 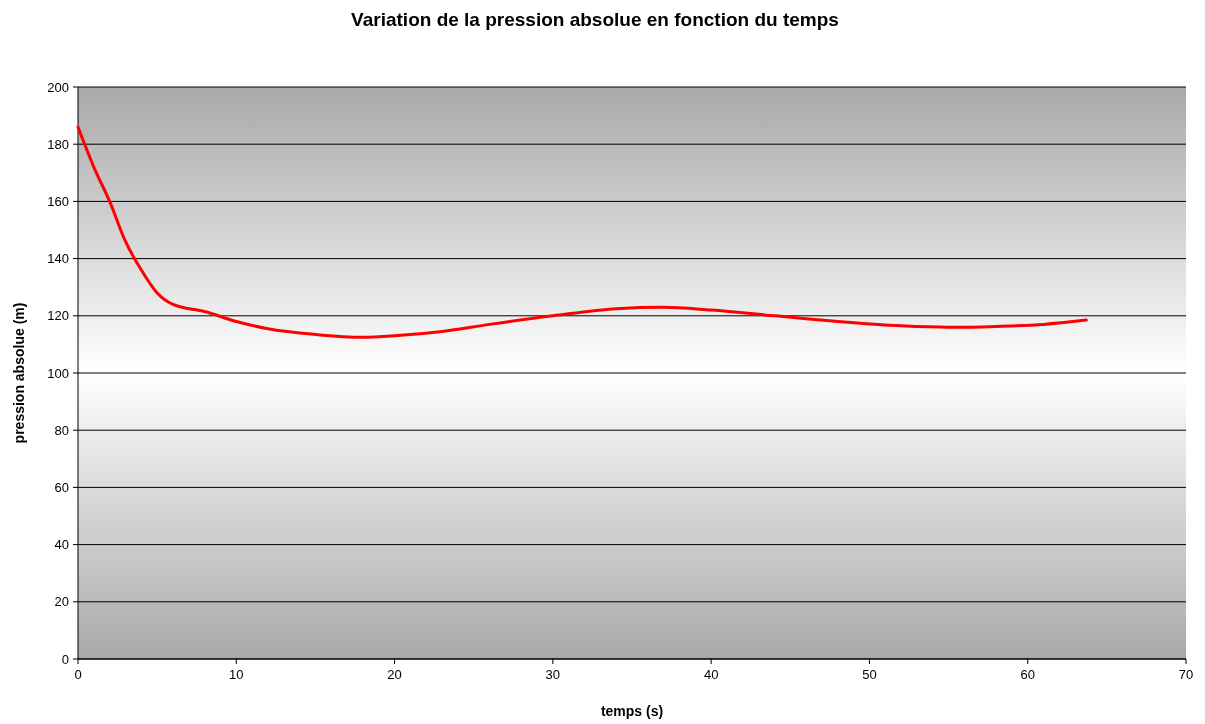 I want to click on y-tick-label: 160, so click(x=58, y=201).